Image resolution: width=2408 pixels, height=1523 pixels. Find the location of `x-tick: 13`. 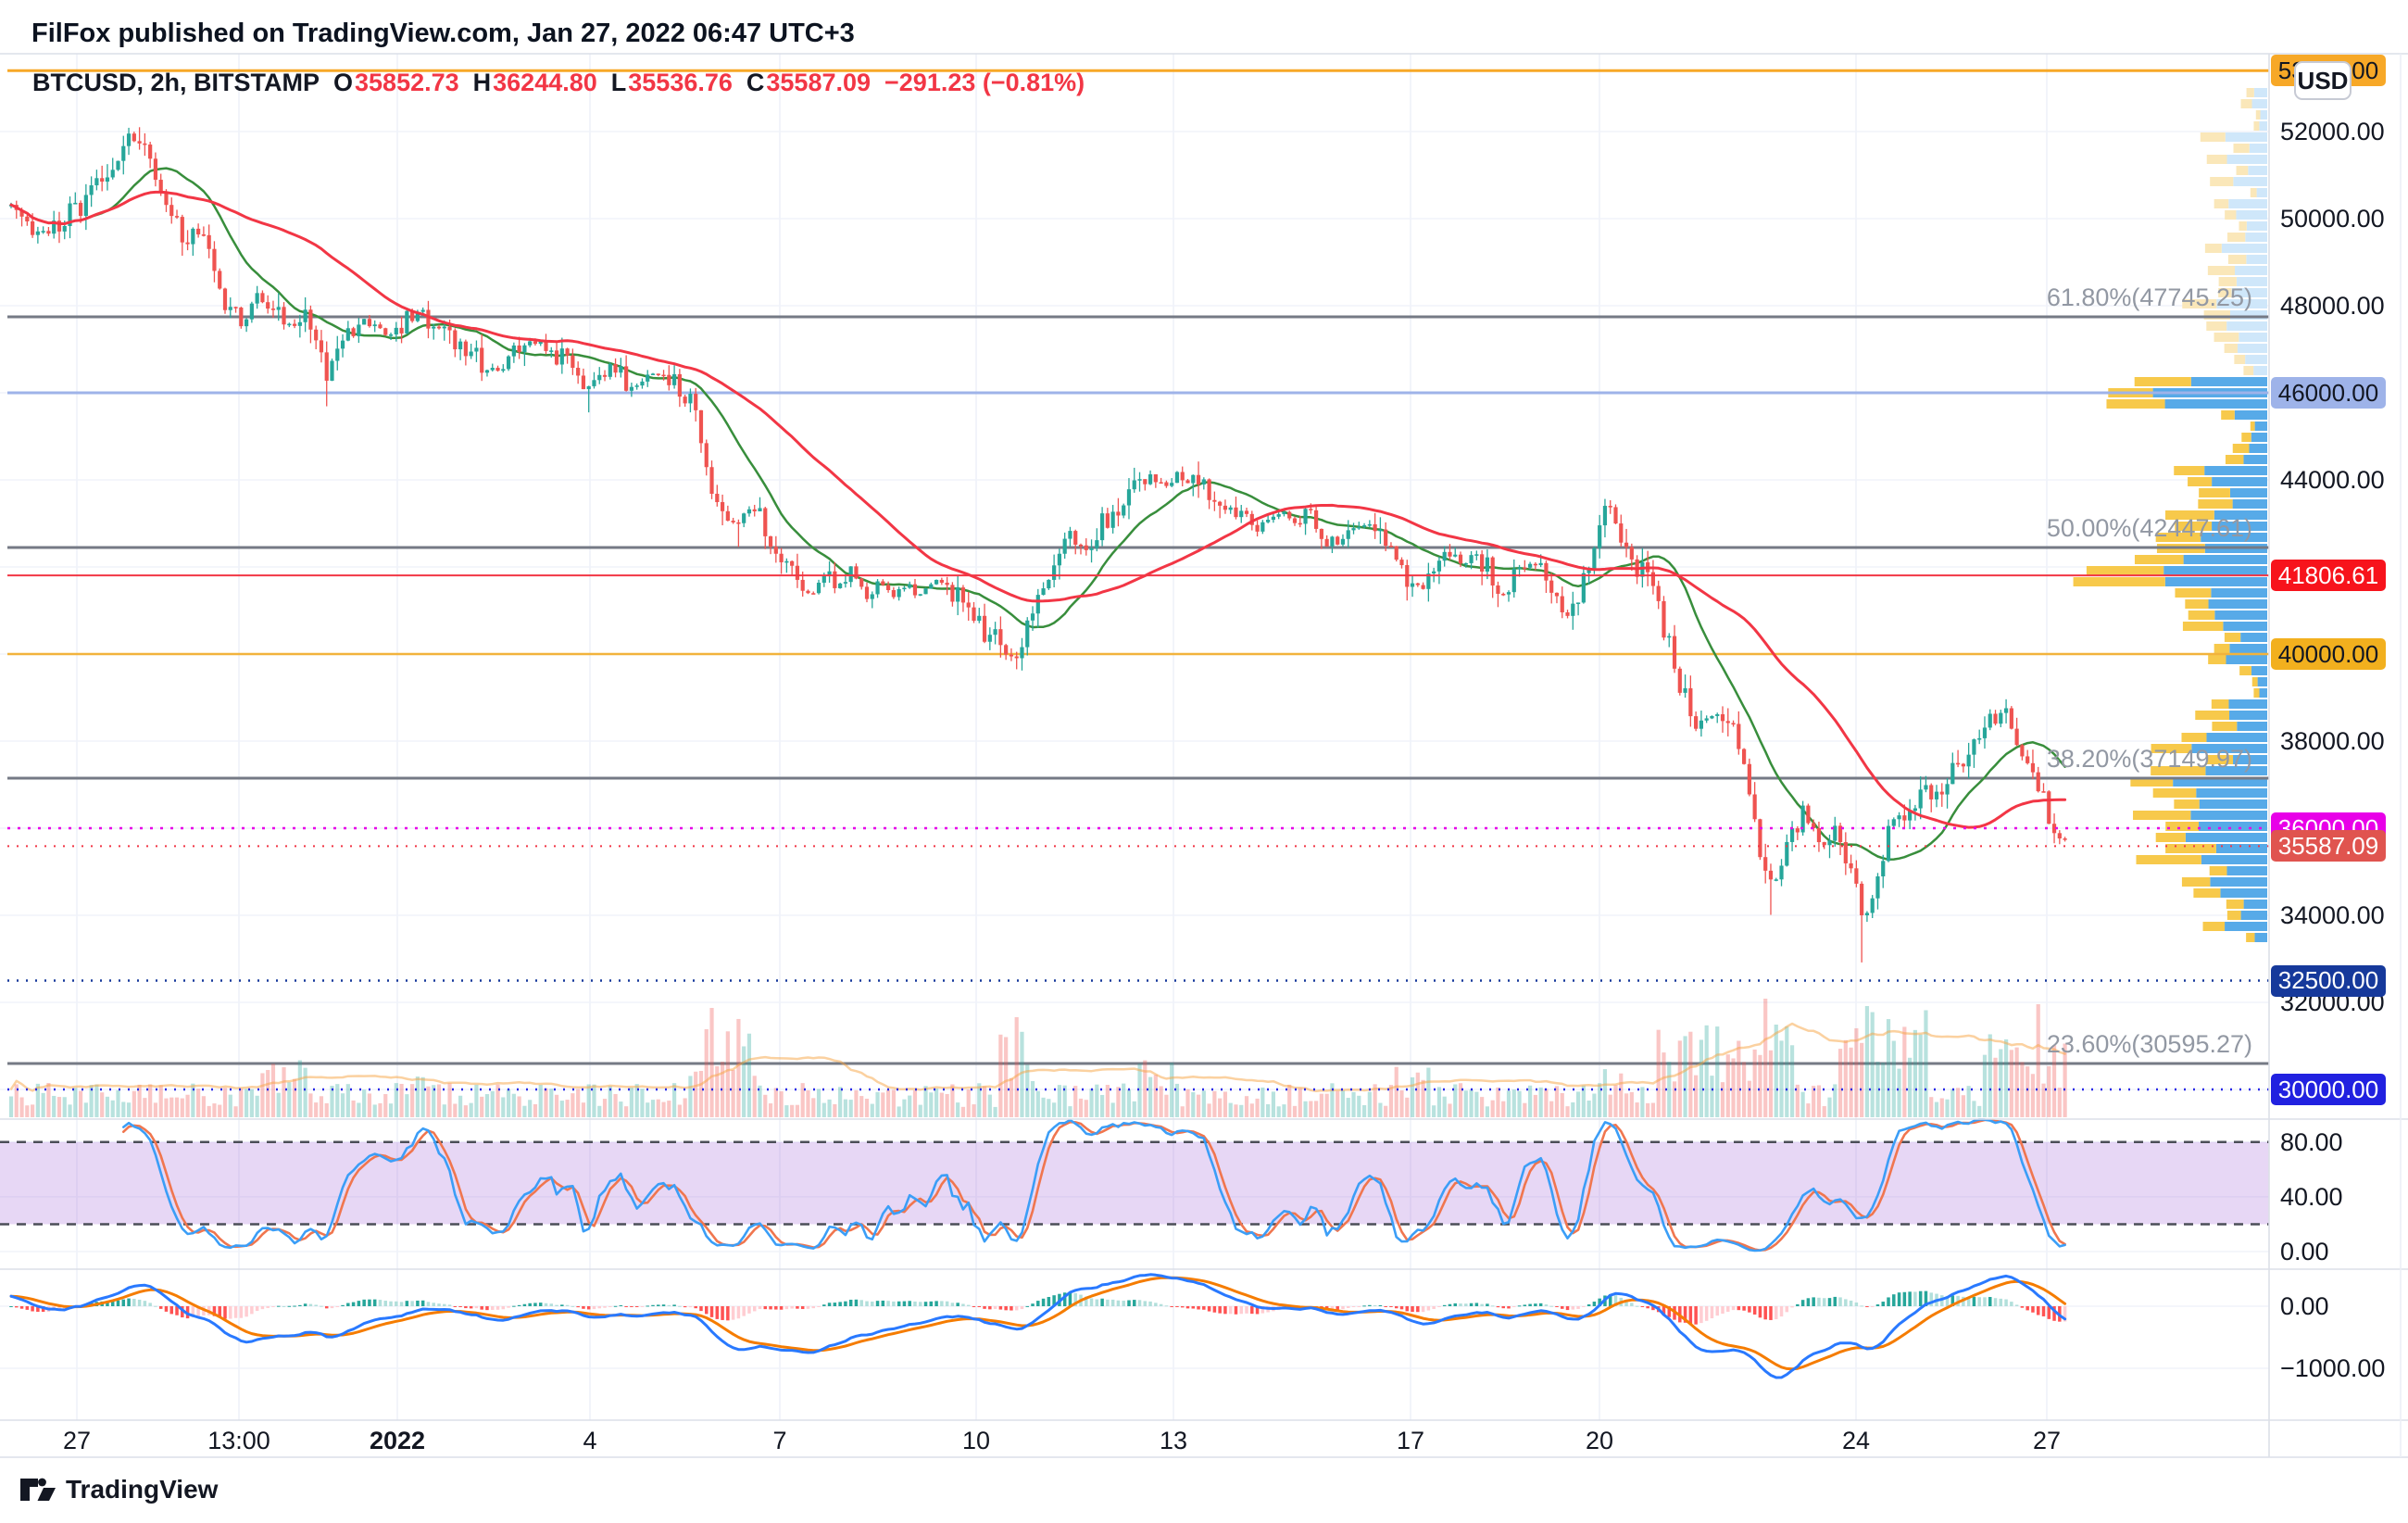

x-tick: 13 is located at coordinates (1173, 1440).